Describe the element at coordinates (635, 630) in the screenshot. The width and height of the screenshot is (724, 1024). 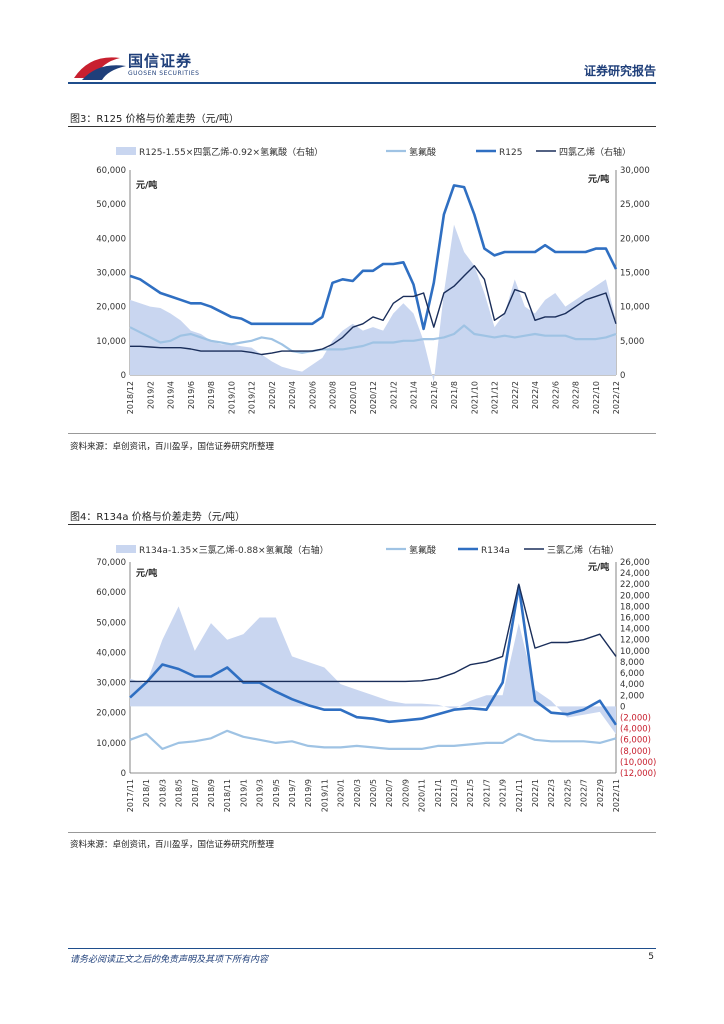
I see `y-tick-right: 14,000` at that location.